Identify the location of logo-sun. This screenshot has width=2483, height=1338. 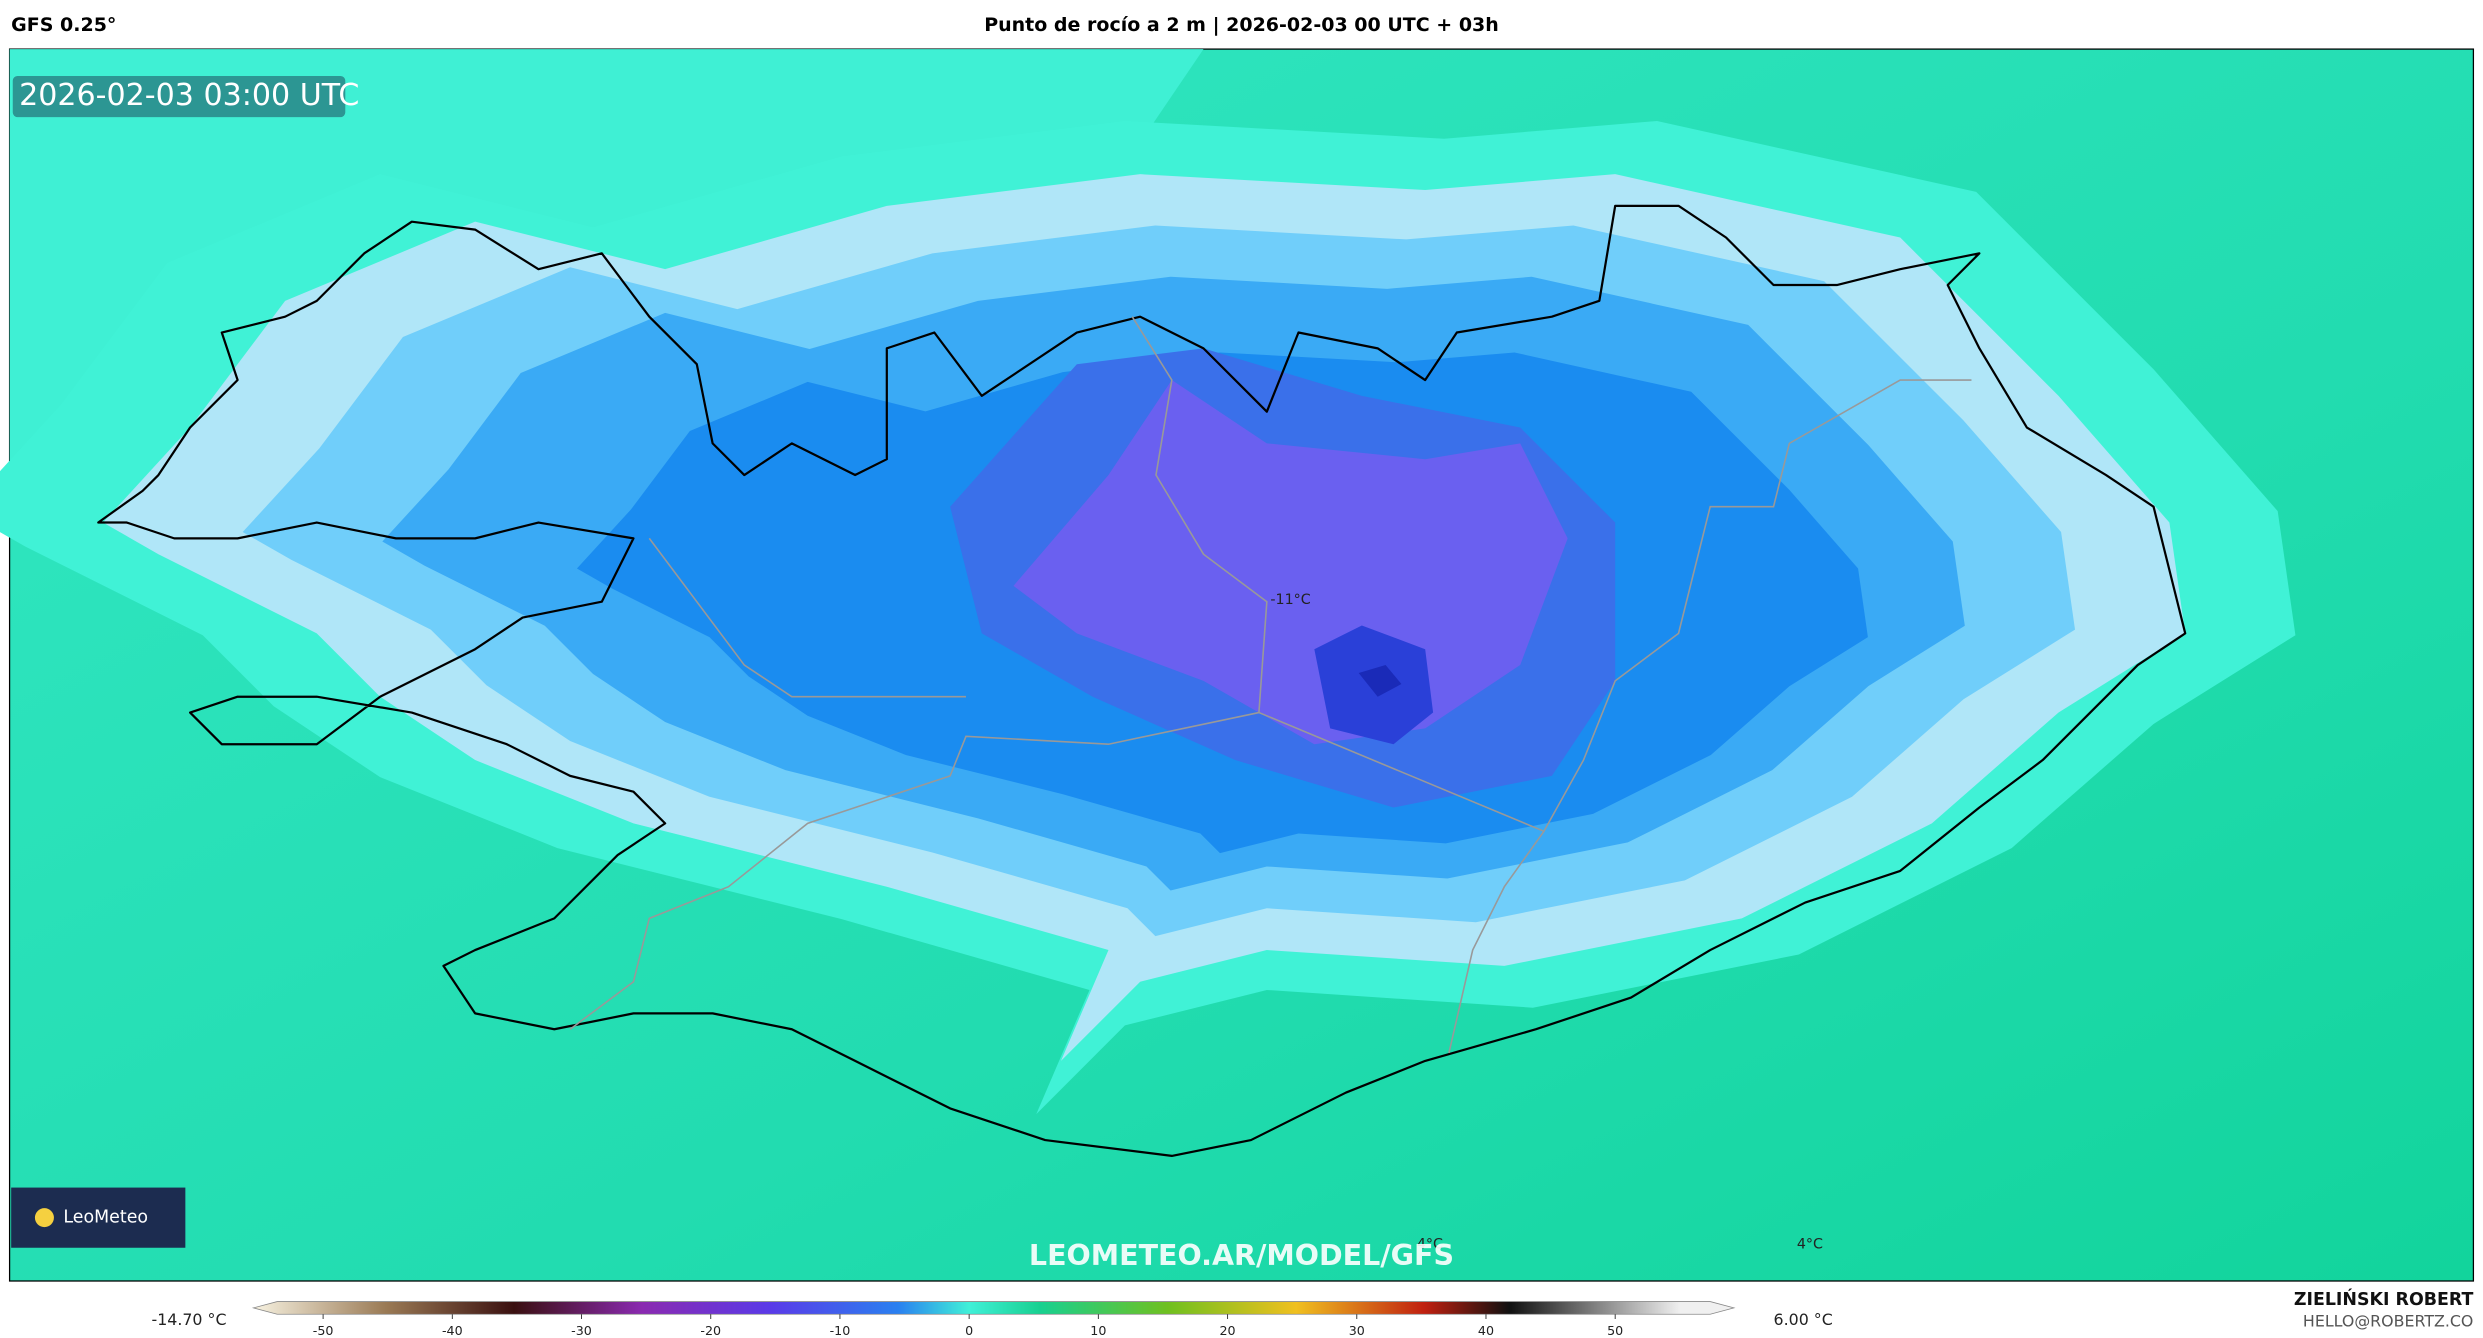
(44, 1218).